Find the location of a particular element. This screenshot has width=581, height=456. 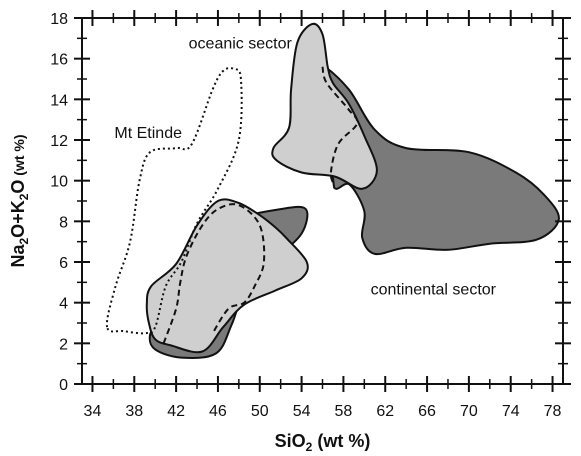

annotation-label: continental sector is located at coordinates (434, 290).